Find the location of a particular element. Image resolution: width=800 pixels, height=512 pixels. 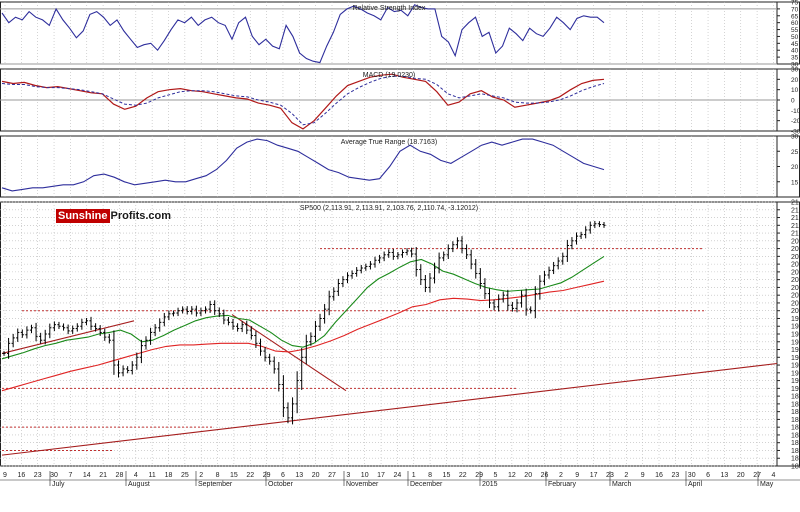

rsi-tick-label: 70 is located at coordinates (795, 9).